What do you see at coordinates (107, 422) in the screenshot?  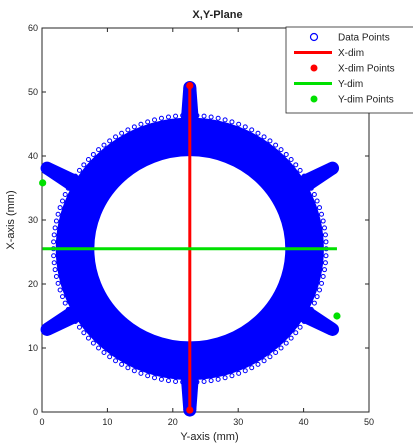 I see `x-tick-label: 10` at bounding box center [107, 422].